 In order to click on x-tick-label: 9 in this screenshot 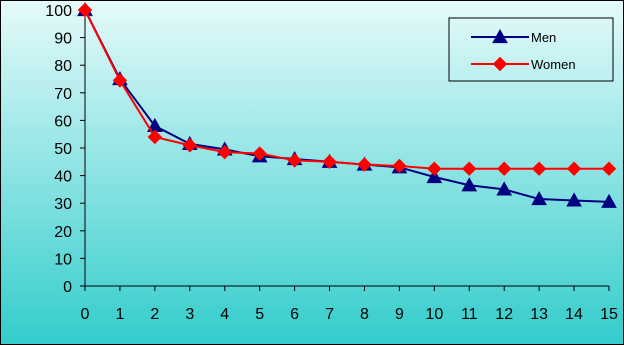, I will do `click(399, 314)`.